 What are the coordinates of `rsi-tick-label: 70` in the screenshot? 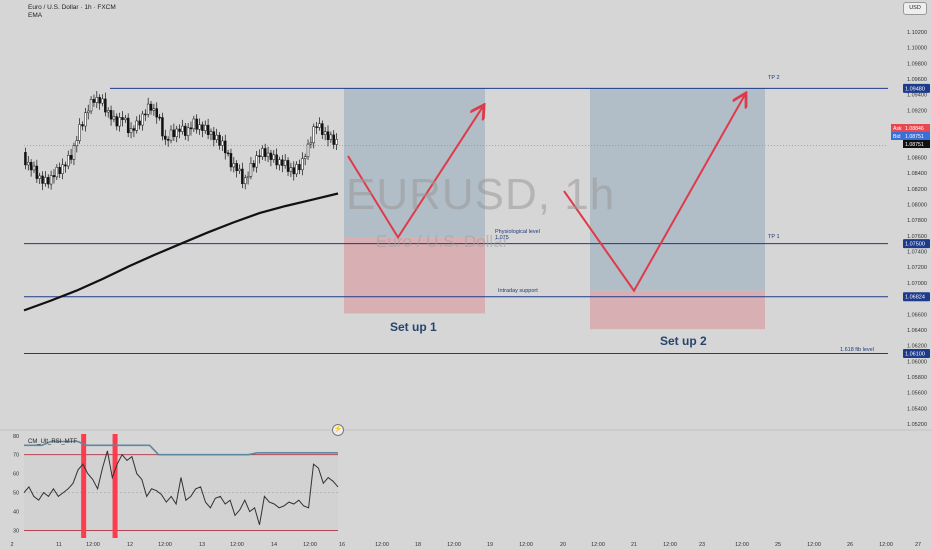 It's located at (16, 456).